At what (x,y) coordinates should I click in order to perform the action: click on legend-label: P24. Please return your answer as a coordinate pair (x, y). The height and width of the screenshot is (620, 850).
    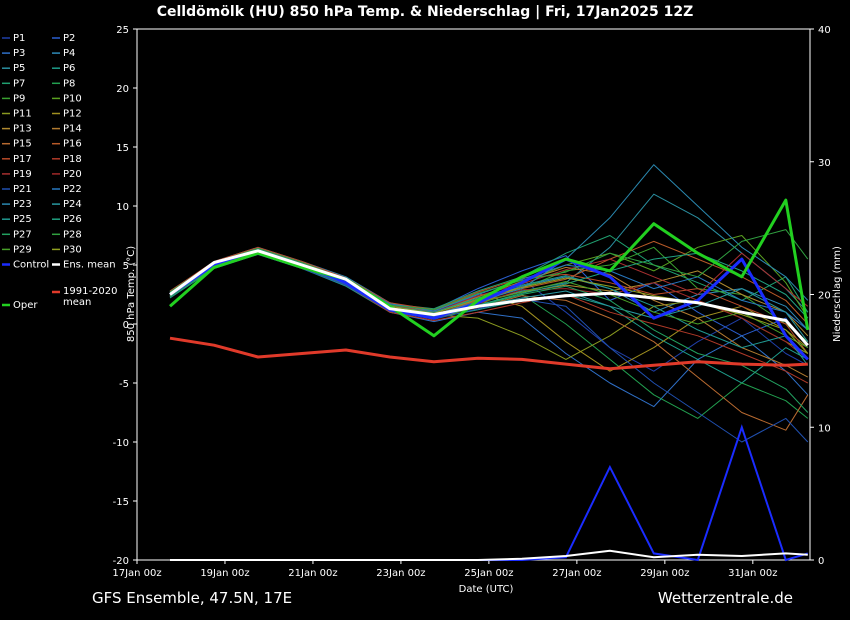
    Looking at the image, I should click on (72, 204).